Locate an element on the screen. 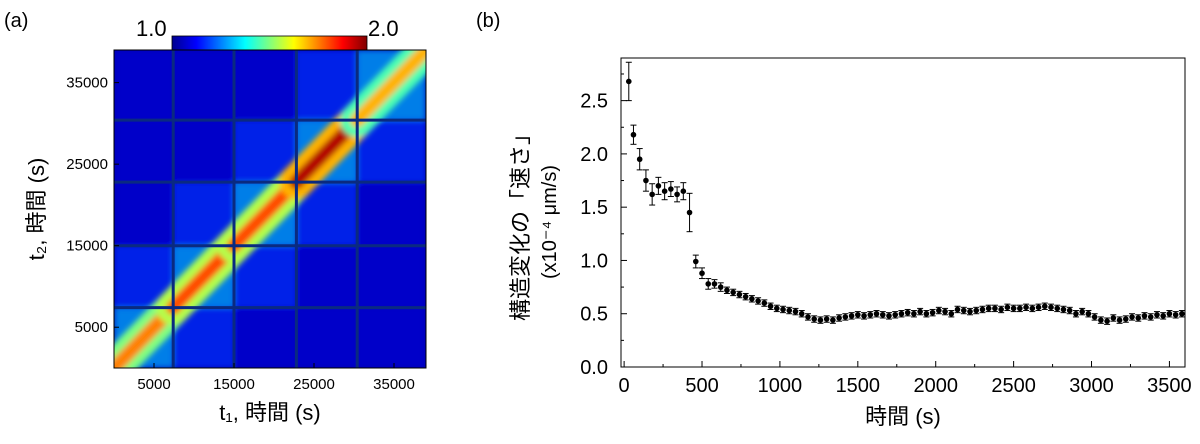 The height and width of the screenshot is (444, 1200). plot-b-x-tick-label: 0 is located at coordinates (624, 386).